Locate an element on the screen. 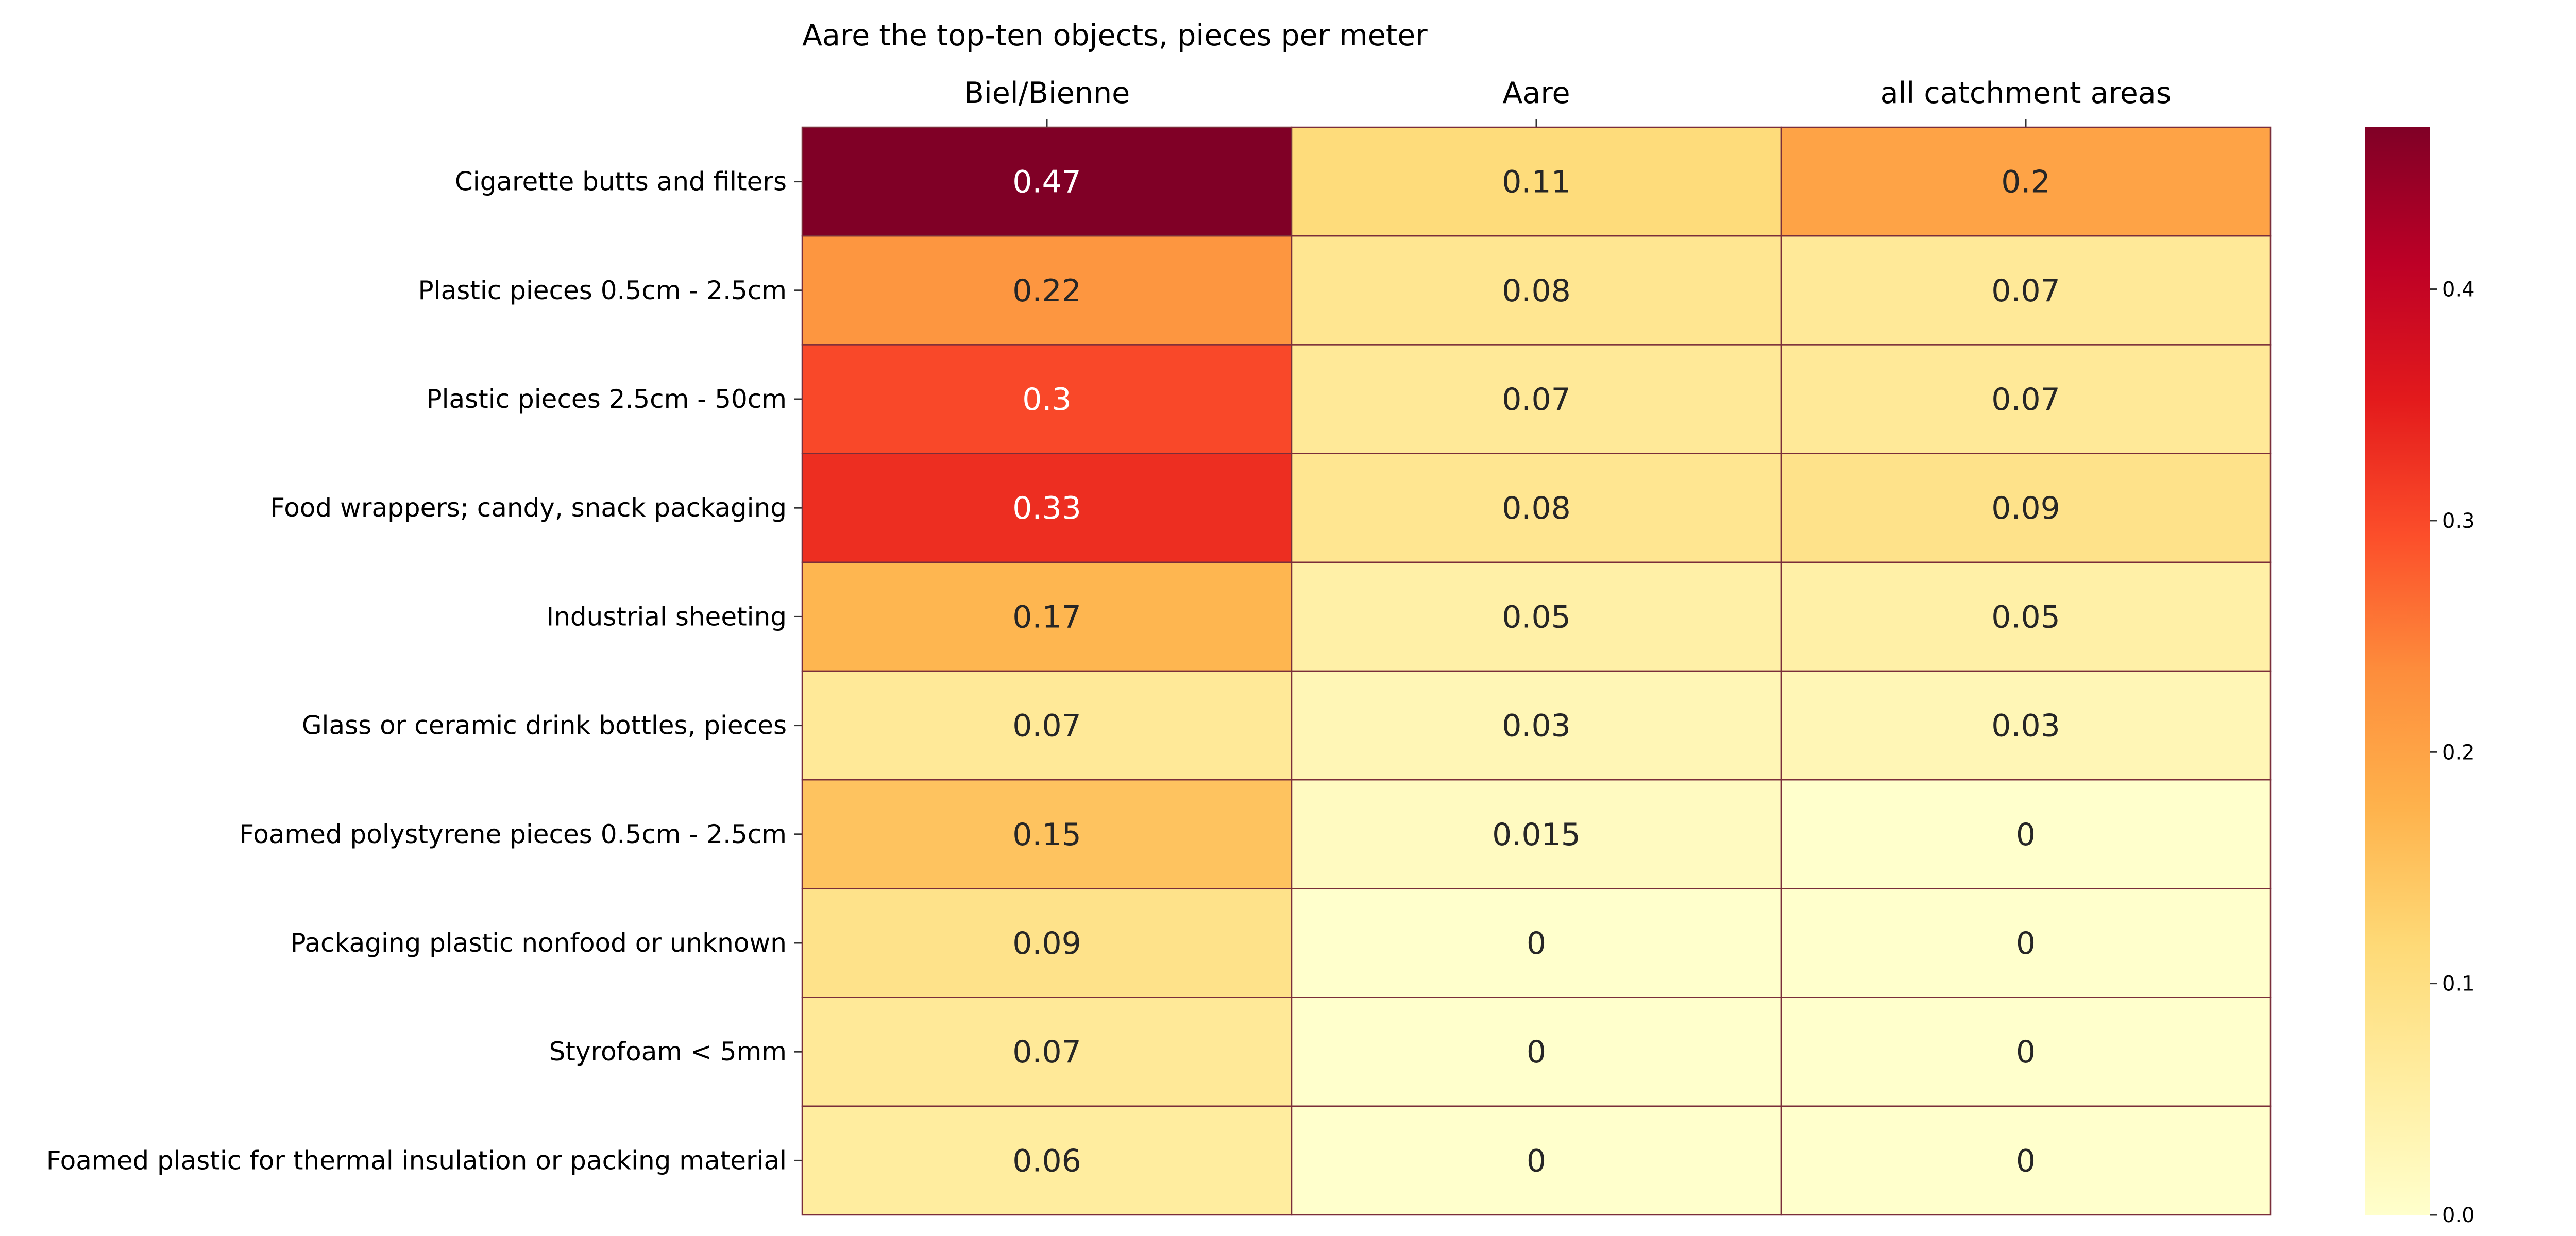 The width and height of the screenshot is (2576, 1236). cell-value-label: 0.17 is located at coordinates (1046, 617).